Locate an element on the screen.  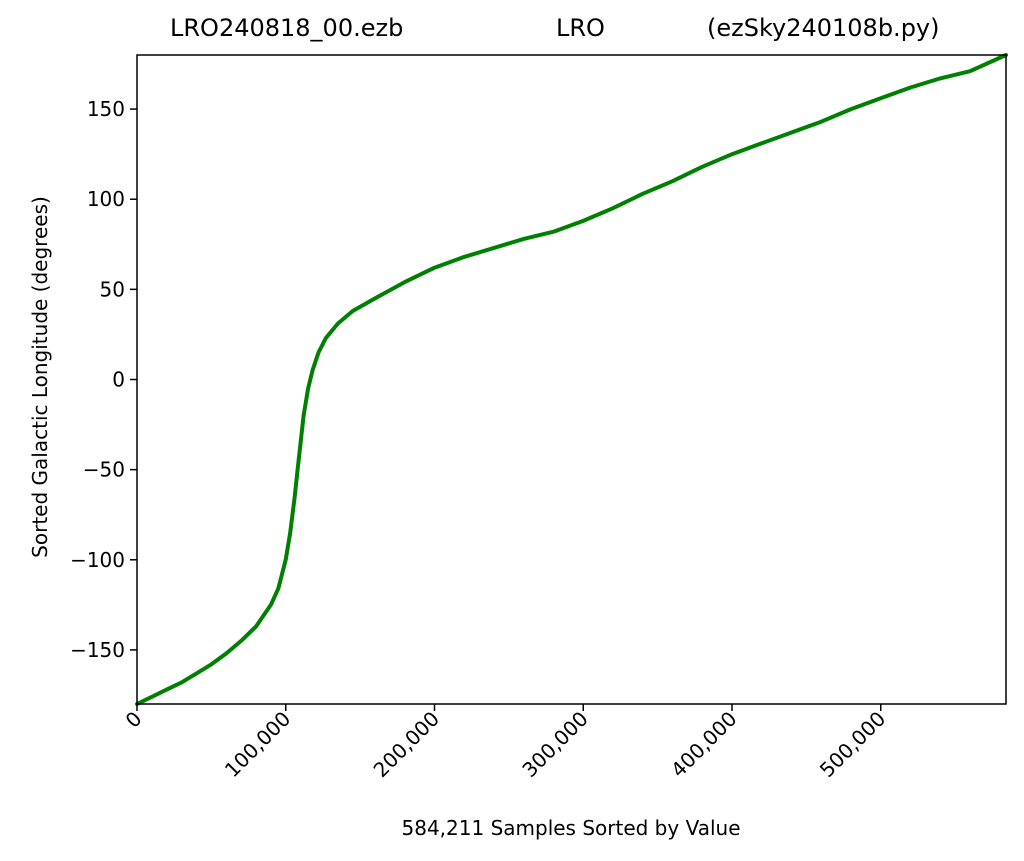
y-tick-label: −100 is located at coordinates (97, 560).